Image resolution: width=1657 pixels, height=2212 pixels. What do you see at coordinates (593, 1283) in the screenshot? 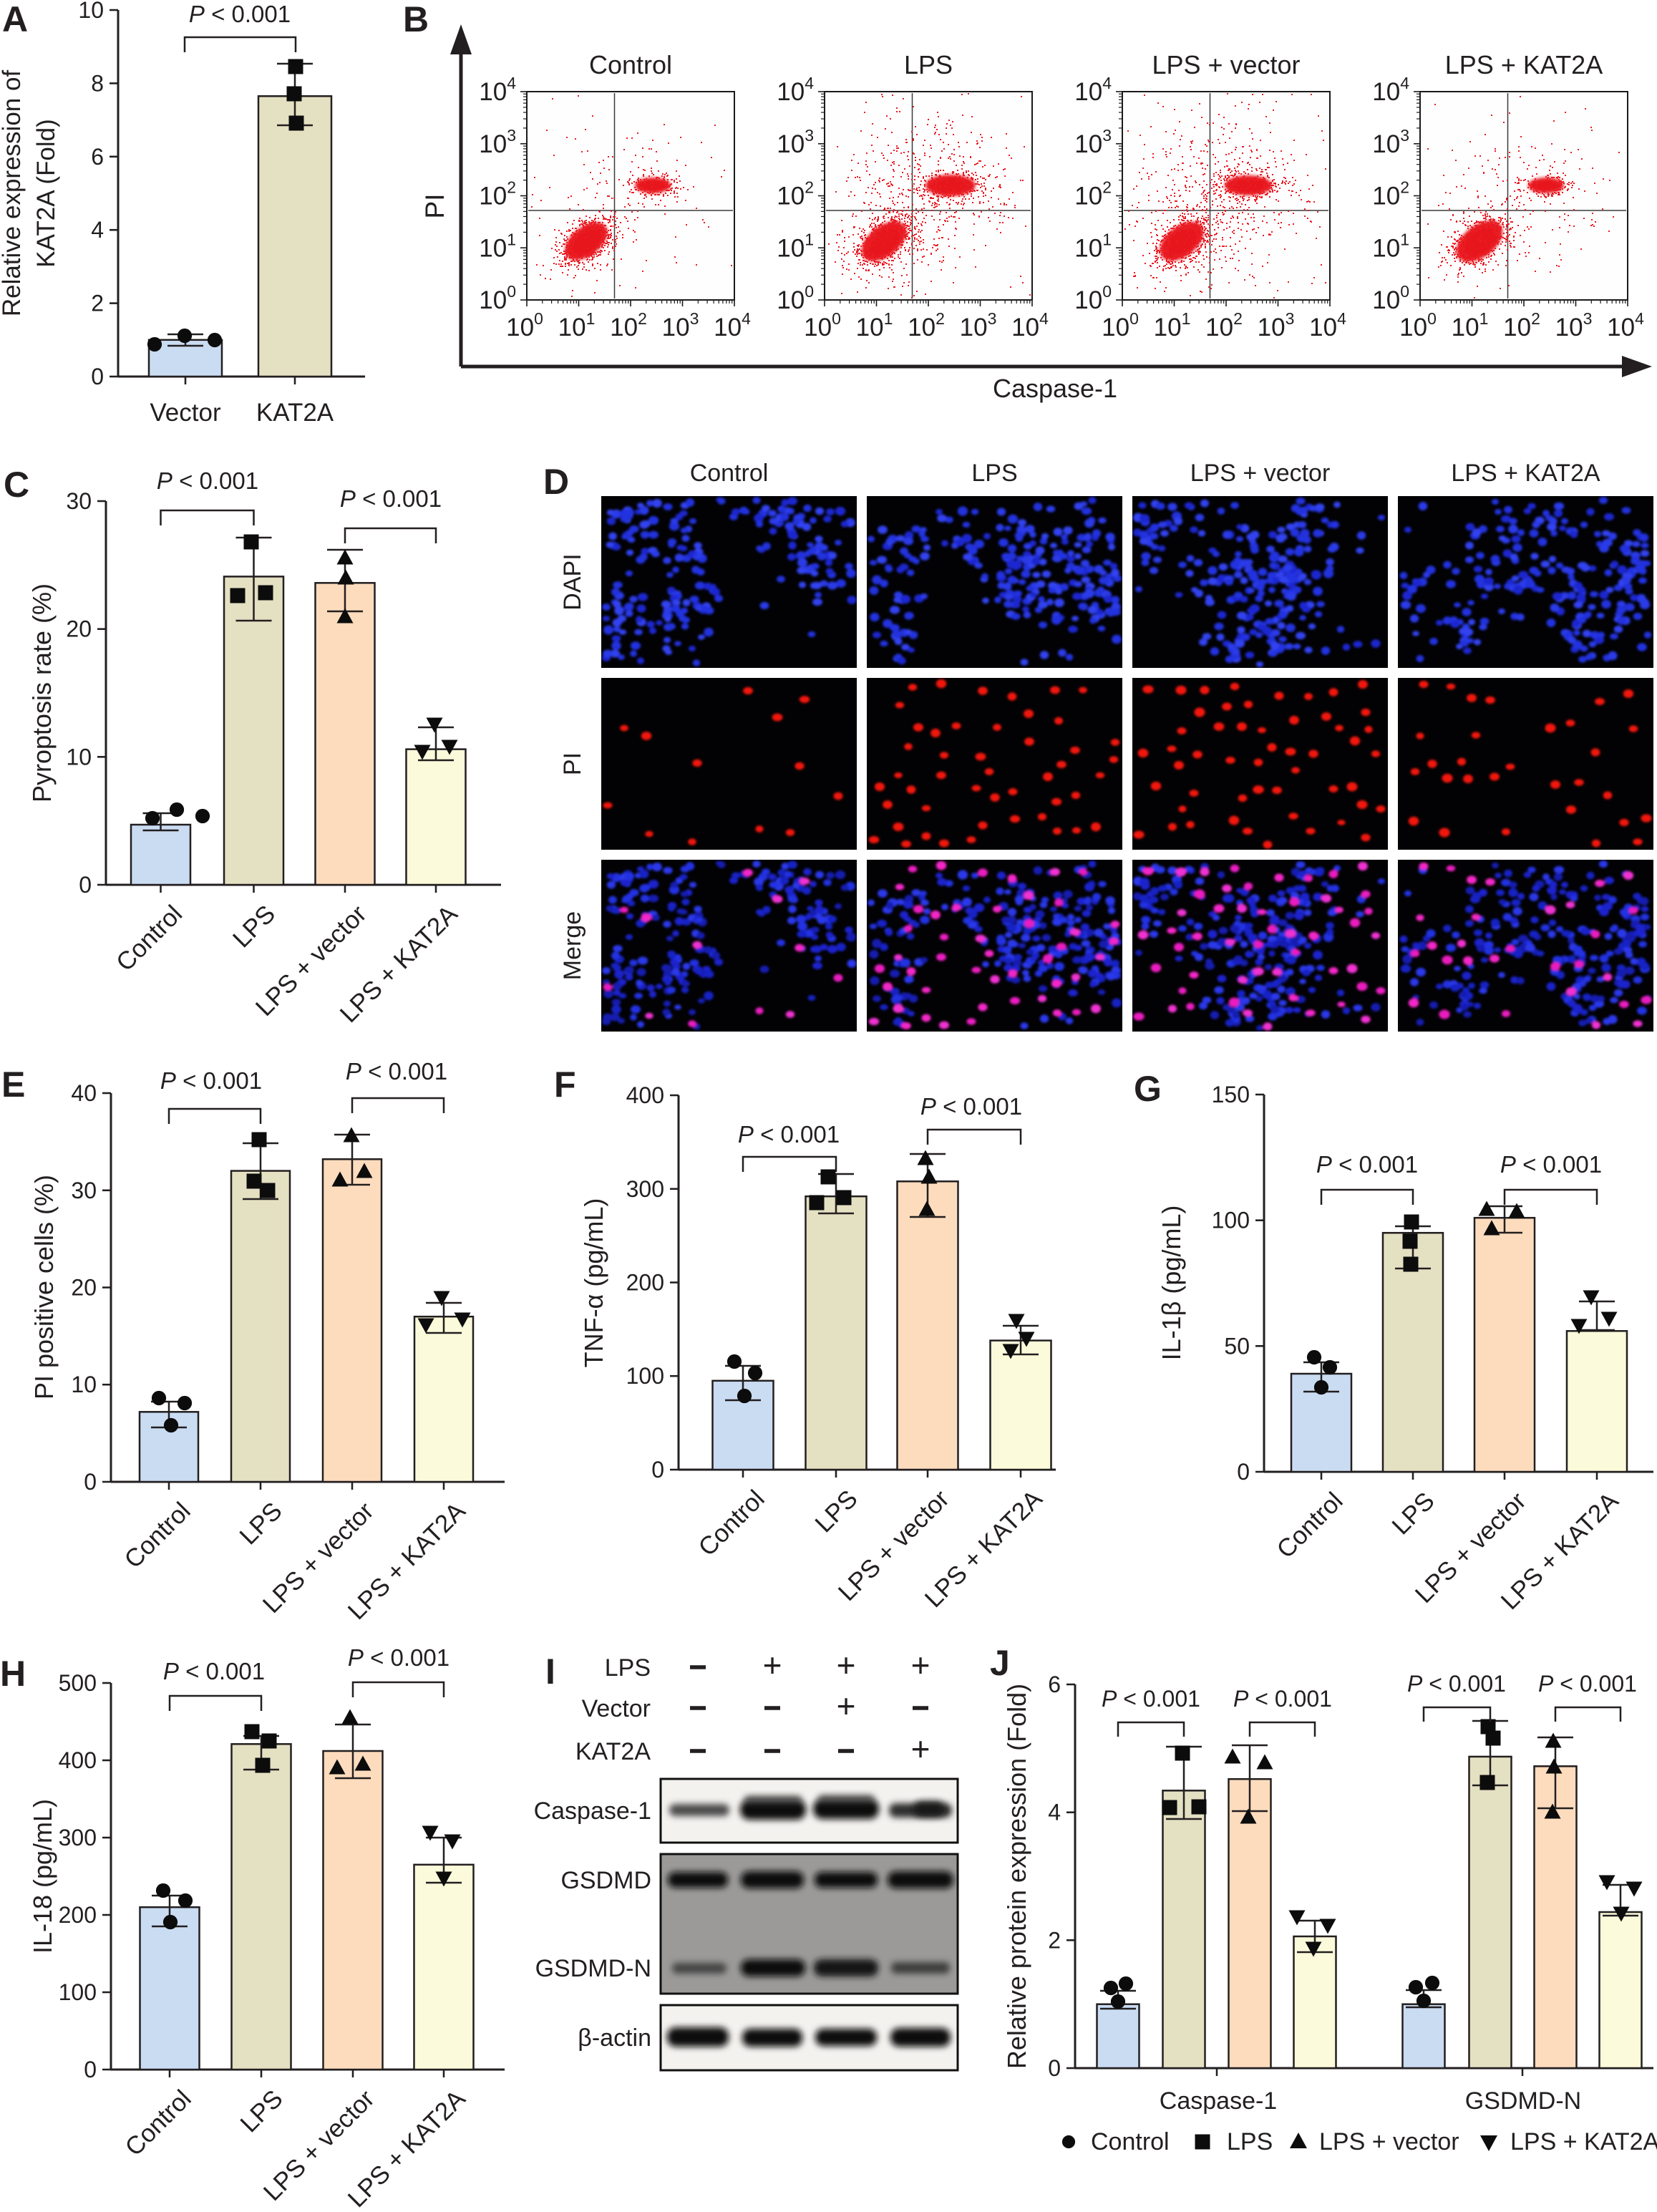
I see `svg-text: TNF-α (pg/mL)` at bounding box center [593, 1283].